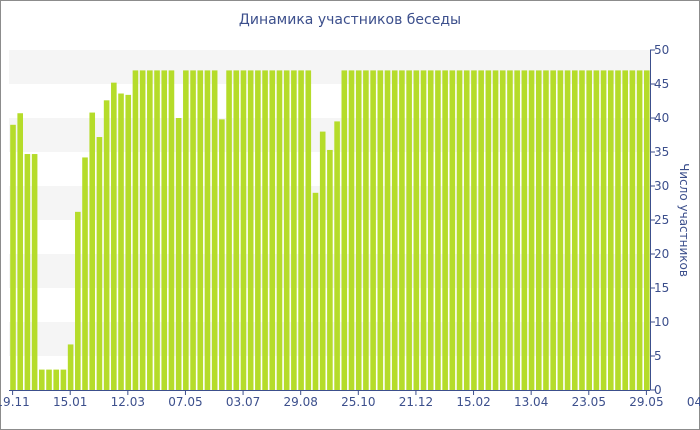 The image size is (700, 430). Describe the element at coordinates (128, 402) in the screenshot. I see `x-tick-label: 12.03` at that location.